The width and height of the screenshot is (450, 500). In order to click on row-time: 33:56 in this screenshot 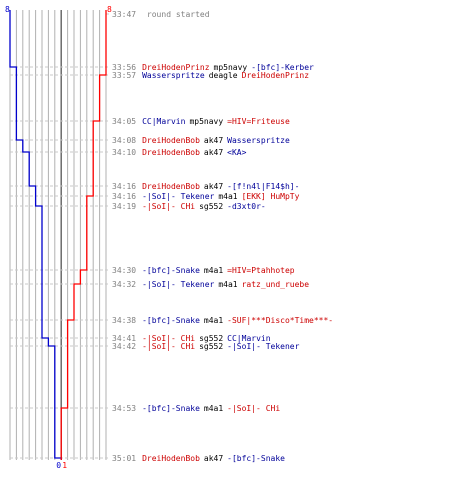, I will do `click(124, 67)`.